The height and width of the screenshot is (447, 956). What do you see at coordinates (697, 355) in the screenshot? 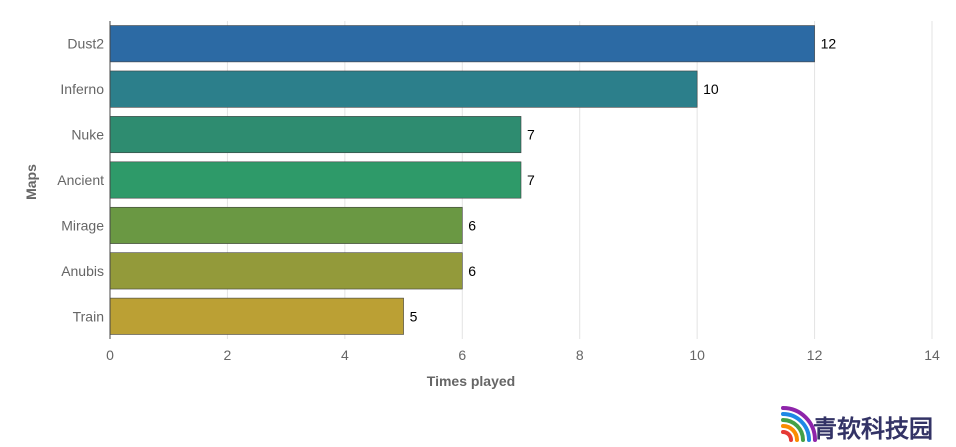
I see `x-tick-label: 10` at bounding box center [697, 355].